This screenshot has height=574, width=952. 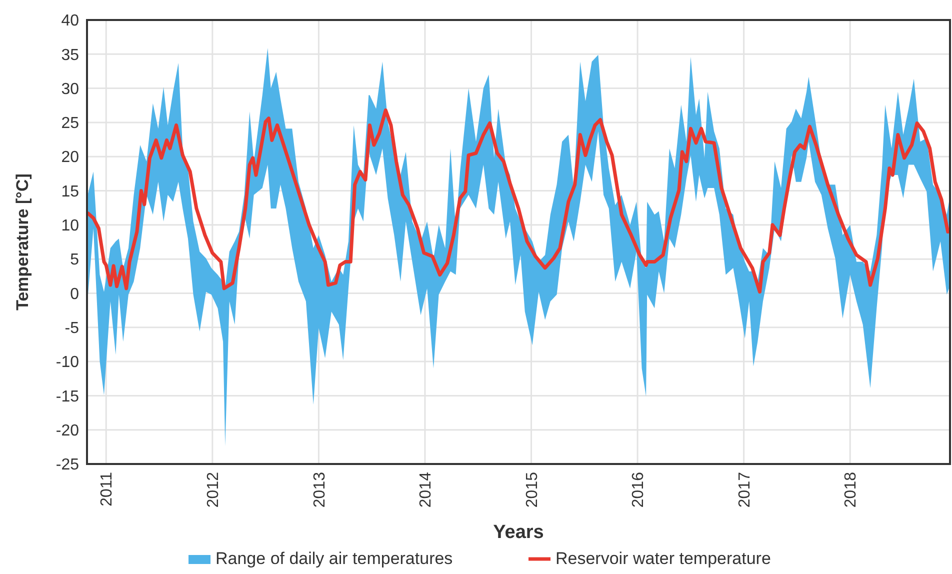 What do you see at coordinates (70, 191) in the screenshot?
I see `y-tick-label: 15` at bounding box center [70, 191].